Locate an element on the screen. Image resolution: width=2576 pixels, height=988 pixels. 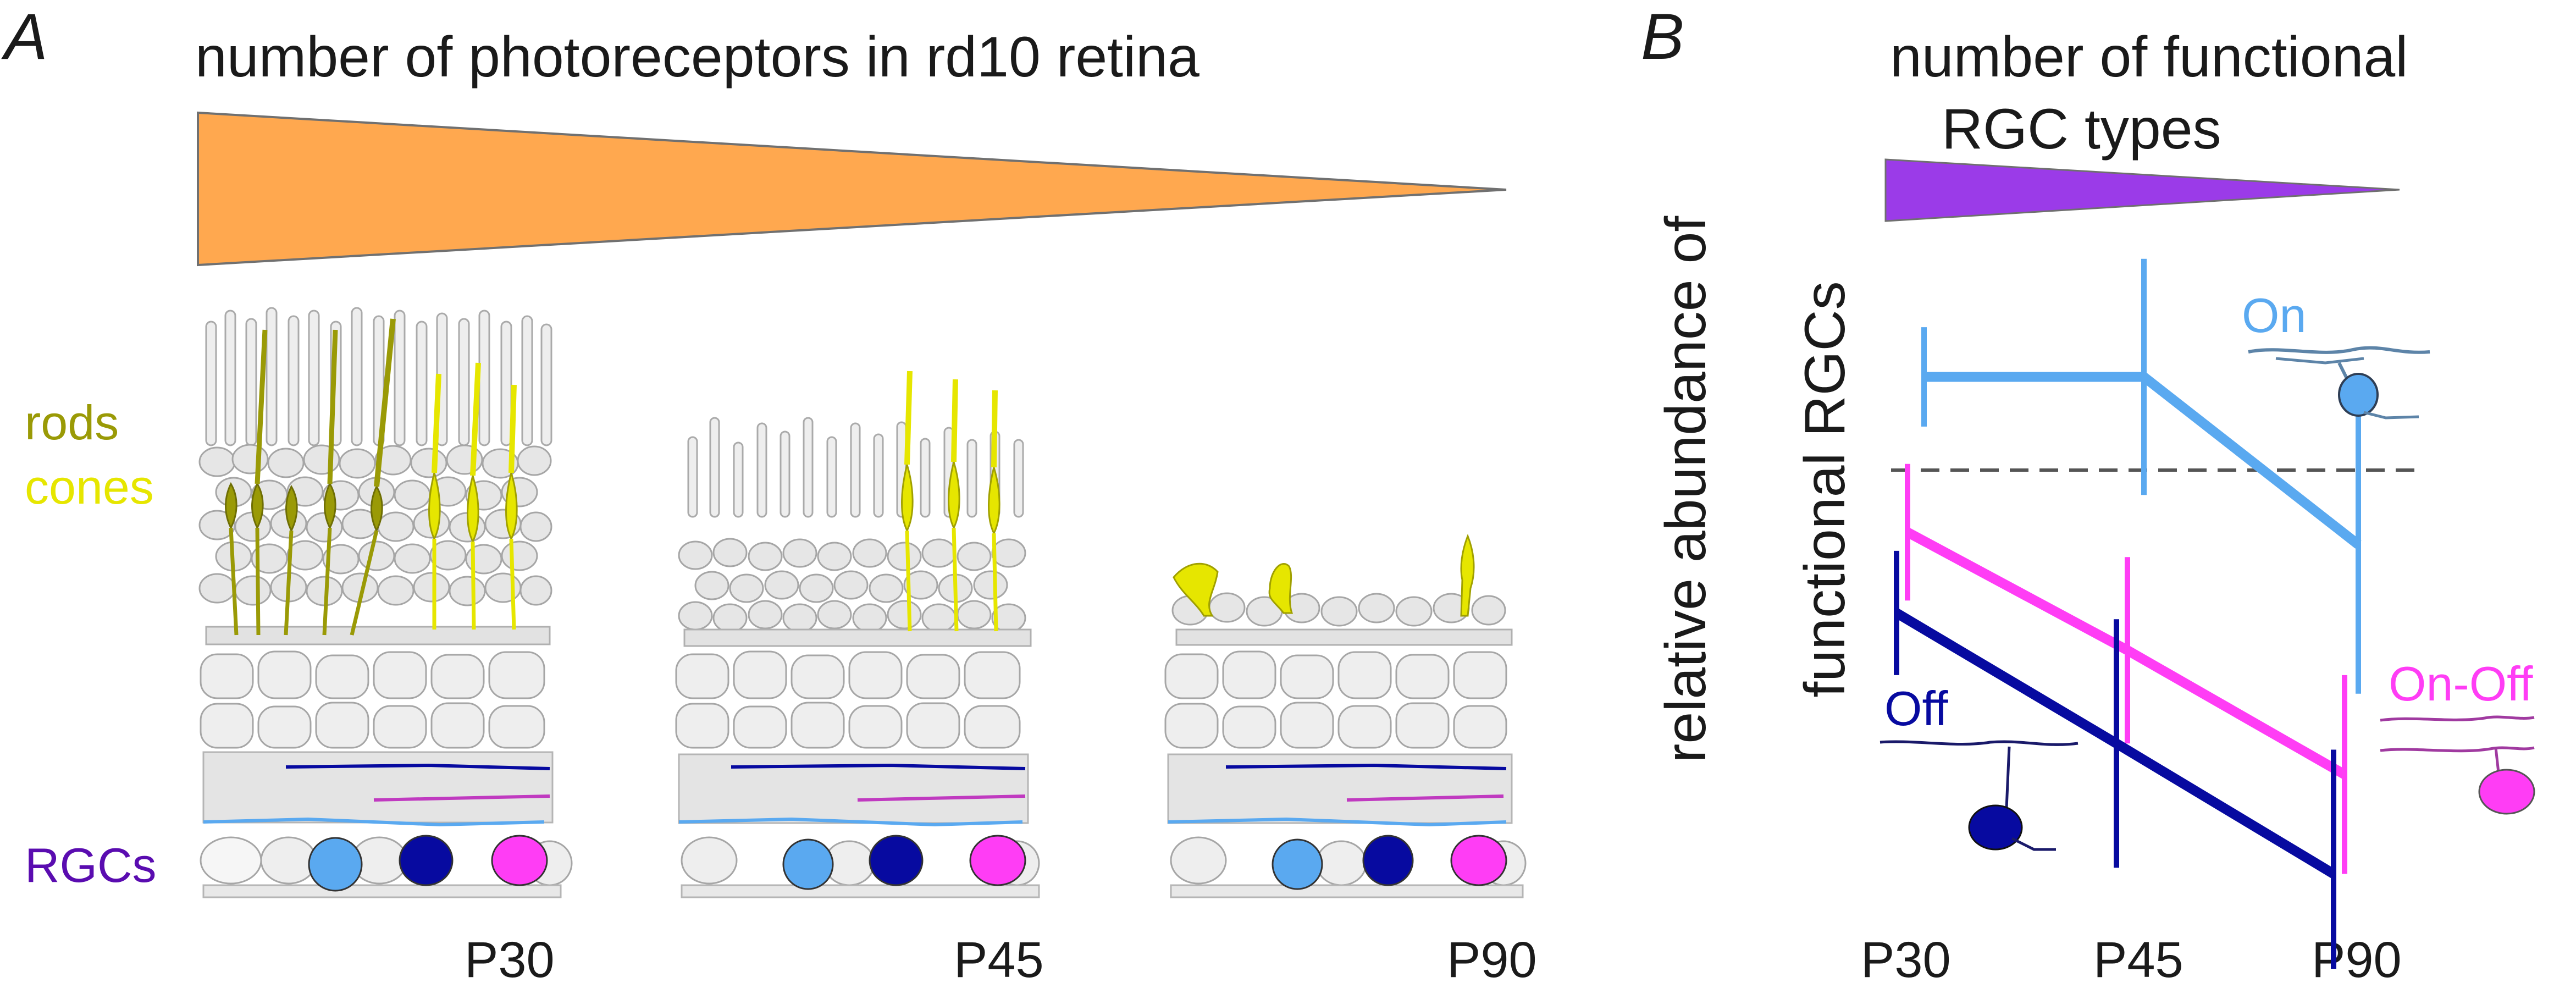
panel-a-letter: A is located at coordinates (26, 37).